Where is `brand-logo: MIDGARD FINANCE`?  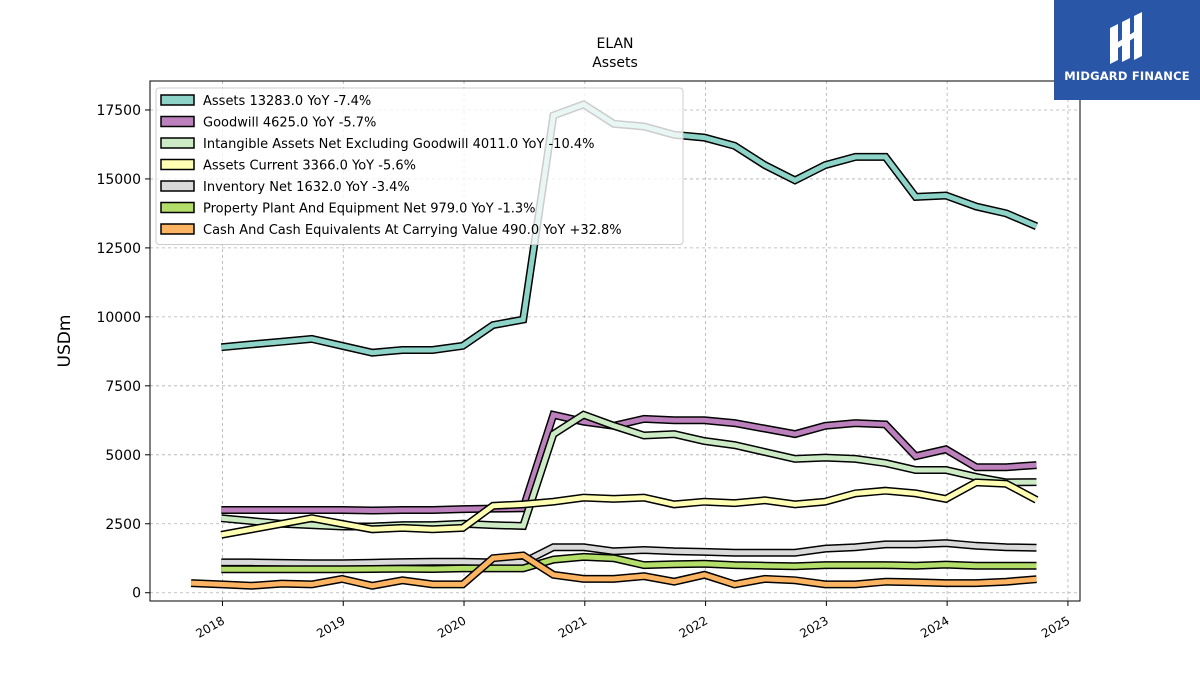
brand-logo: MIDGARD FINANCE is located at coordinates (1127, 50).